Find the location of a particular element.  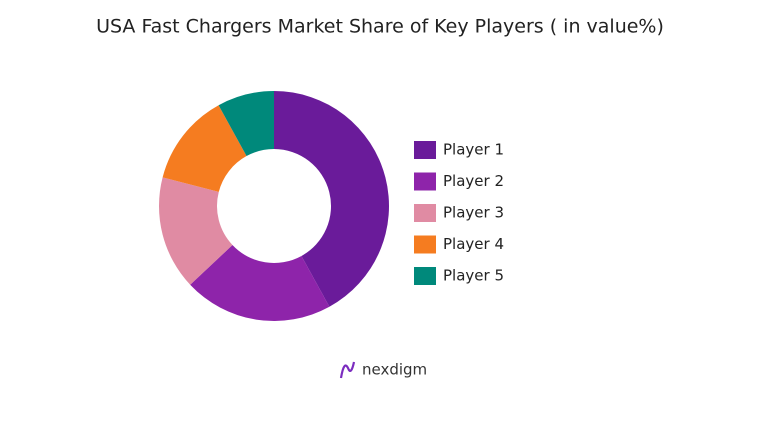

brand-icon is located at coordinates (347, 370).